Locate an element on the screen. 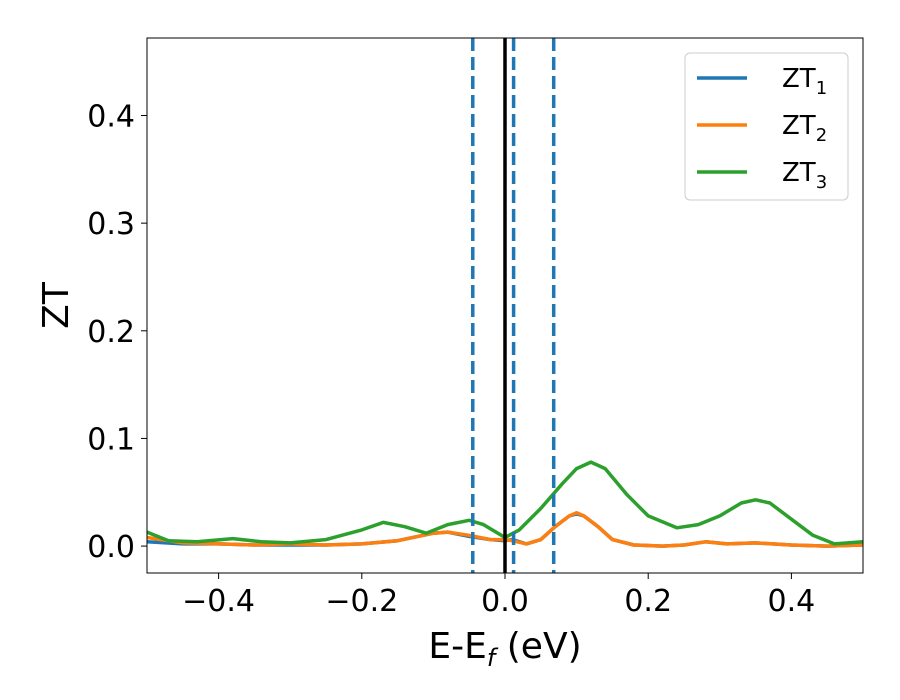 Image resolution: width=900 pixels, height=700 pixels. x-tick-label: −0.4 is located at coordinates (218, 601).